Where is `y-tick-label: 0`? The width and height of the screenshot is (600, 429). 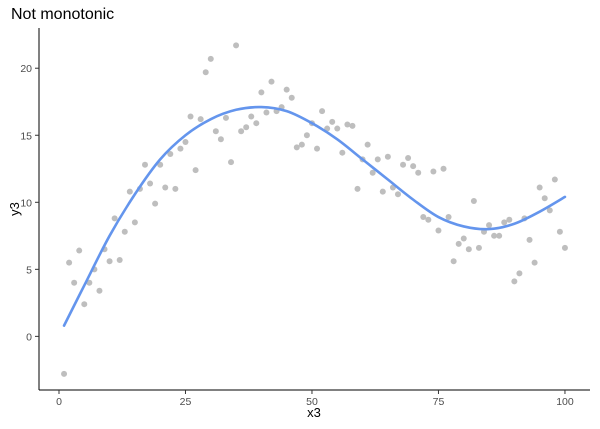
y-tick-label: 0 is located at coordinates (29, 337).